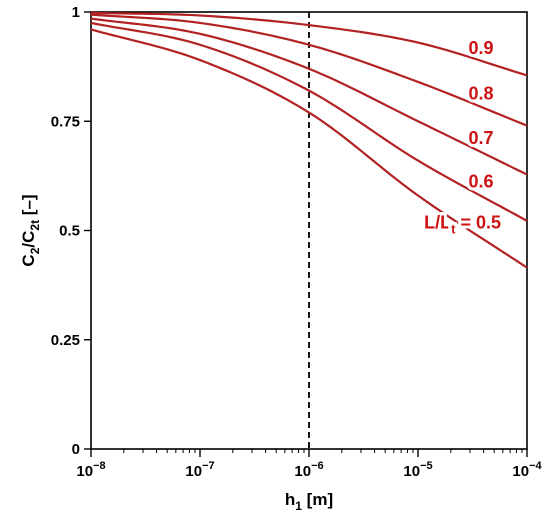 The width and height of the screenshot is (550, 521). What do you see at coordinates (76, 12) in the screenshot?
I see `y-tick-label: 1` at bounding box center [76, 12].